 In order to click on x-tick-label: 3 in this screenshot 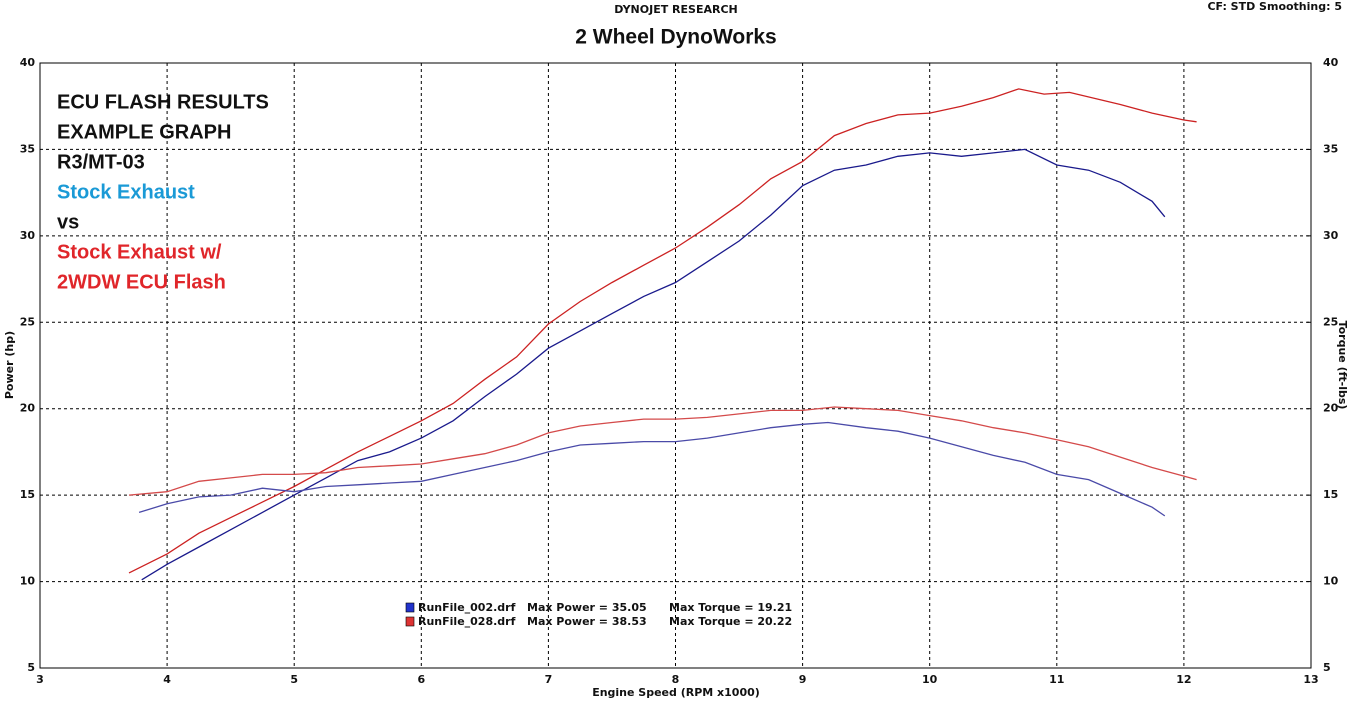, I will do `click(40, 679)`.